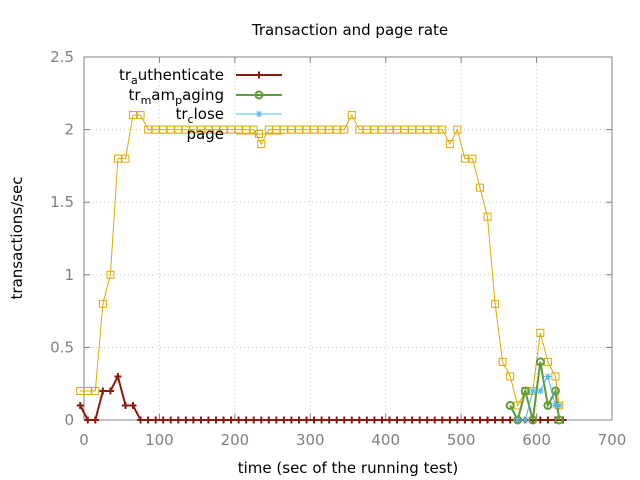 The image size is (640, 480). What do you see at coordinates (177, 96) in the screenshot?
I see `legend-label-1: trmampaging` at bounding box center [177, 96].